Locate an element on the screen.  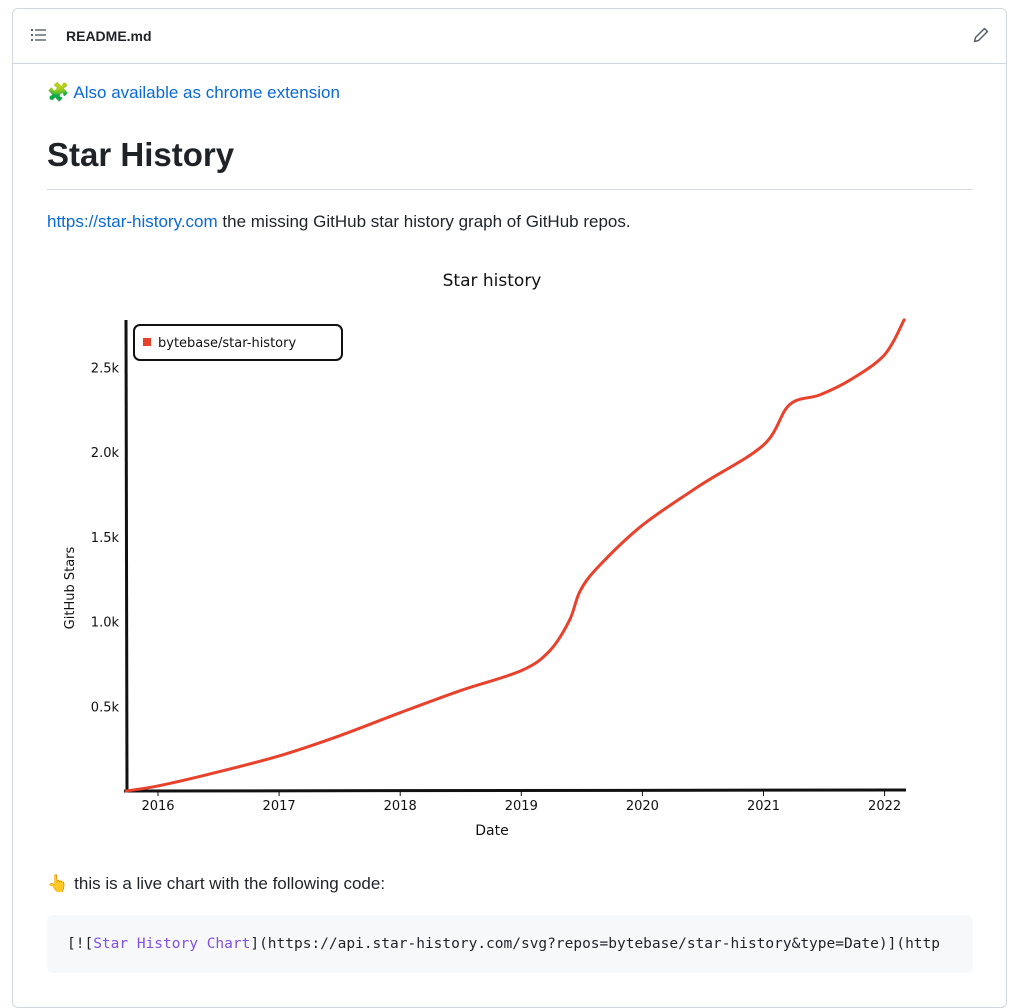
x-axis-label: Date is located at coordinates (491, 831).